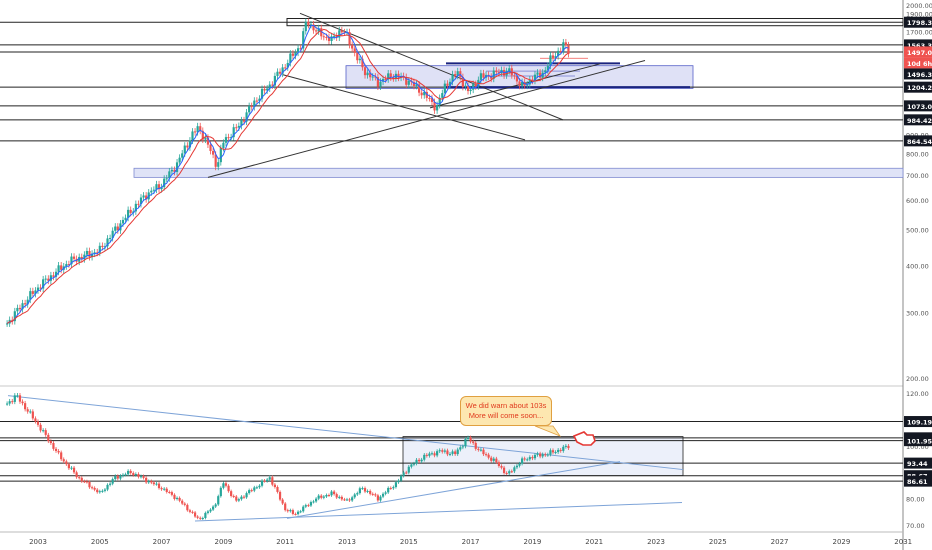 The image size is (932, 550). I want to click on index-trend-line, so click(345, 433).